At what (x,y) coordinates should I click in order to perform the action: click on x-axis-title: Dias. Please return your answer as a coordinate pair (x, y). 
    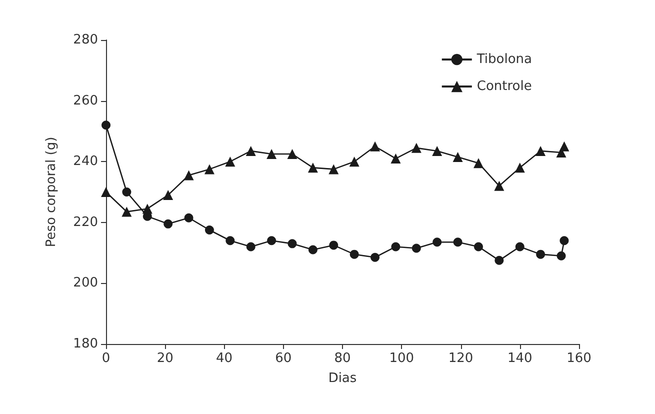
    Looking at the image, I should click on (342, 378).